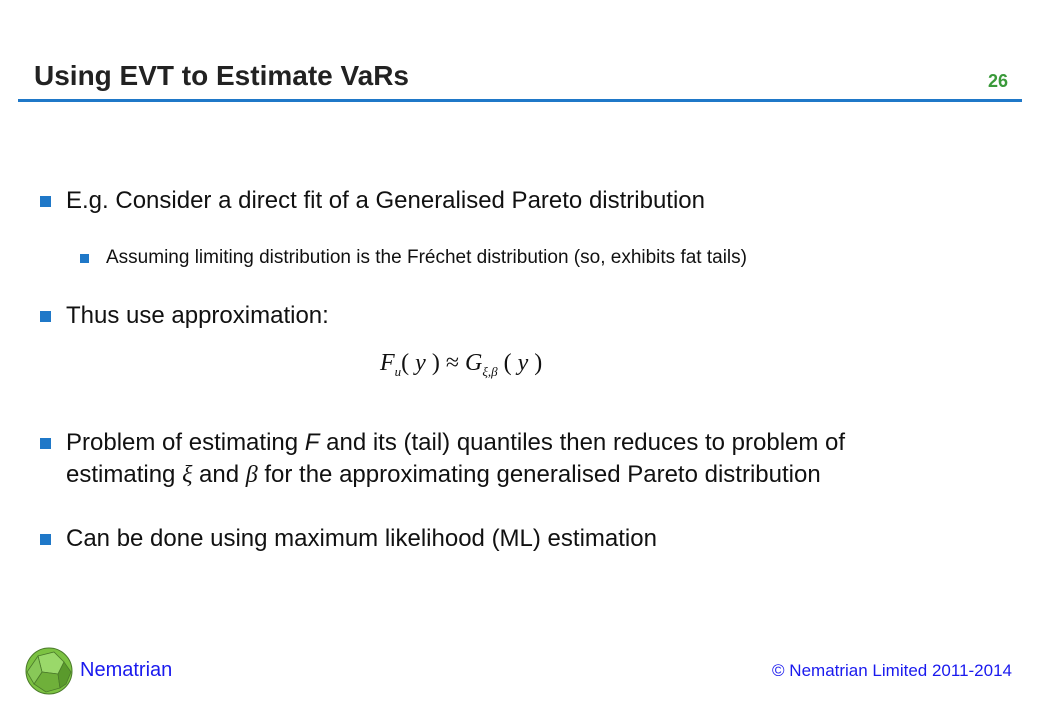  I want to click on footer-brand: Nematrian, so click(126, 670).